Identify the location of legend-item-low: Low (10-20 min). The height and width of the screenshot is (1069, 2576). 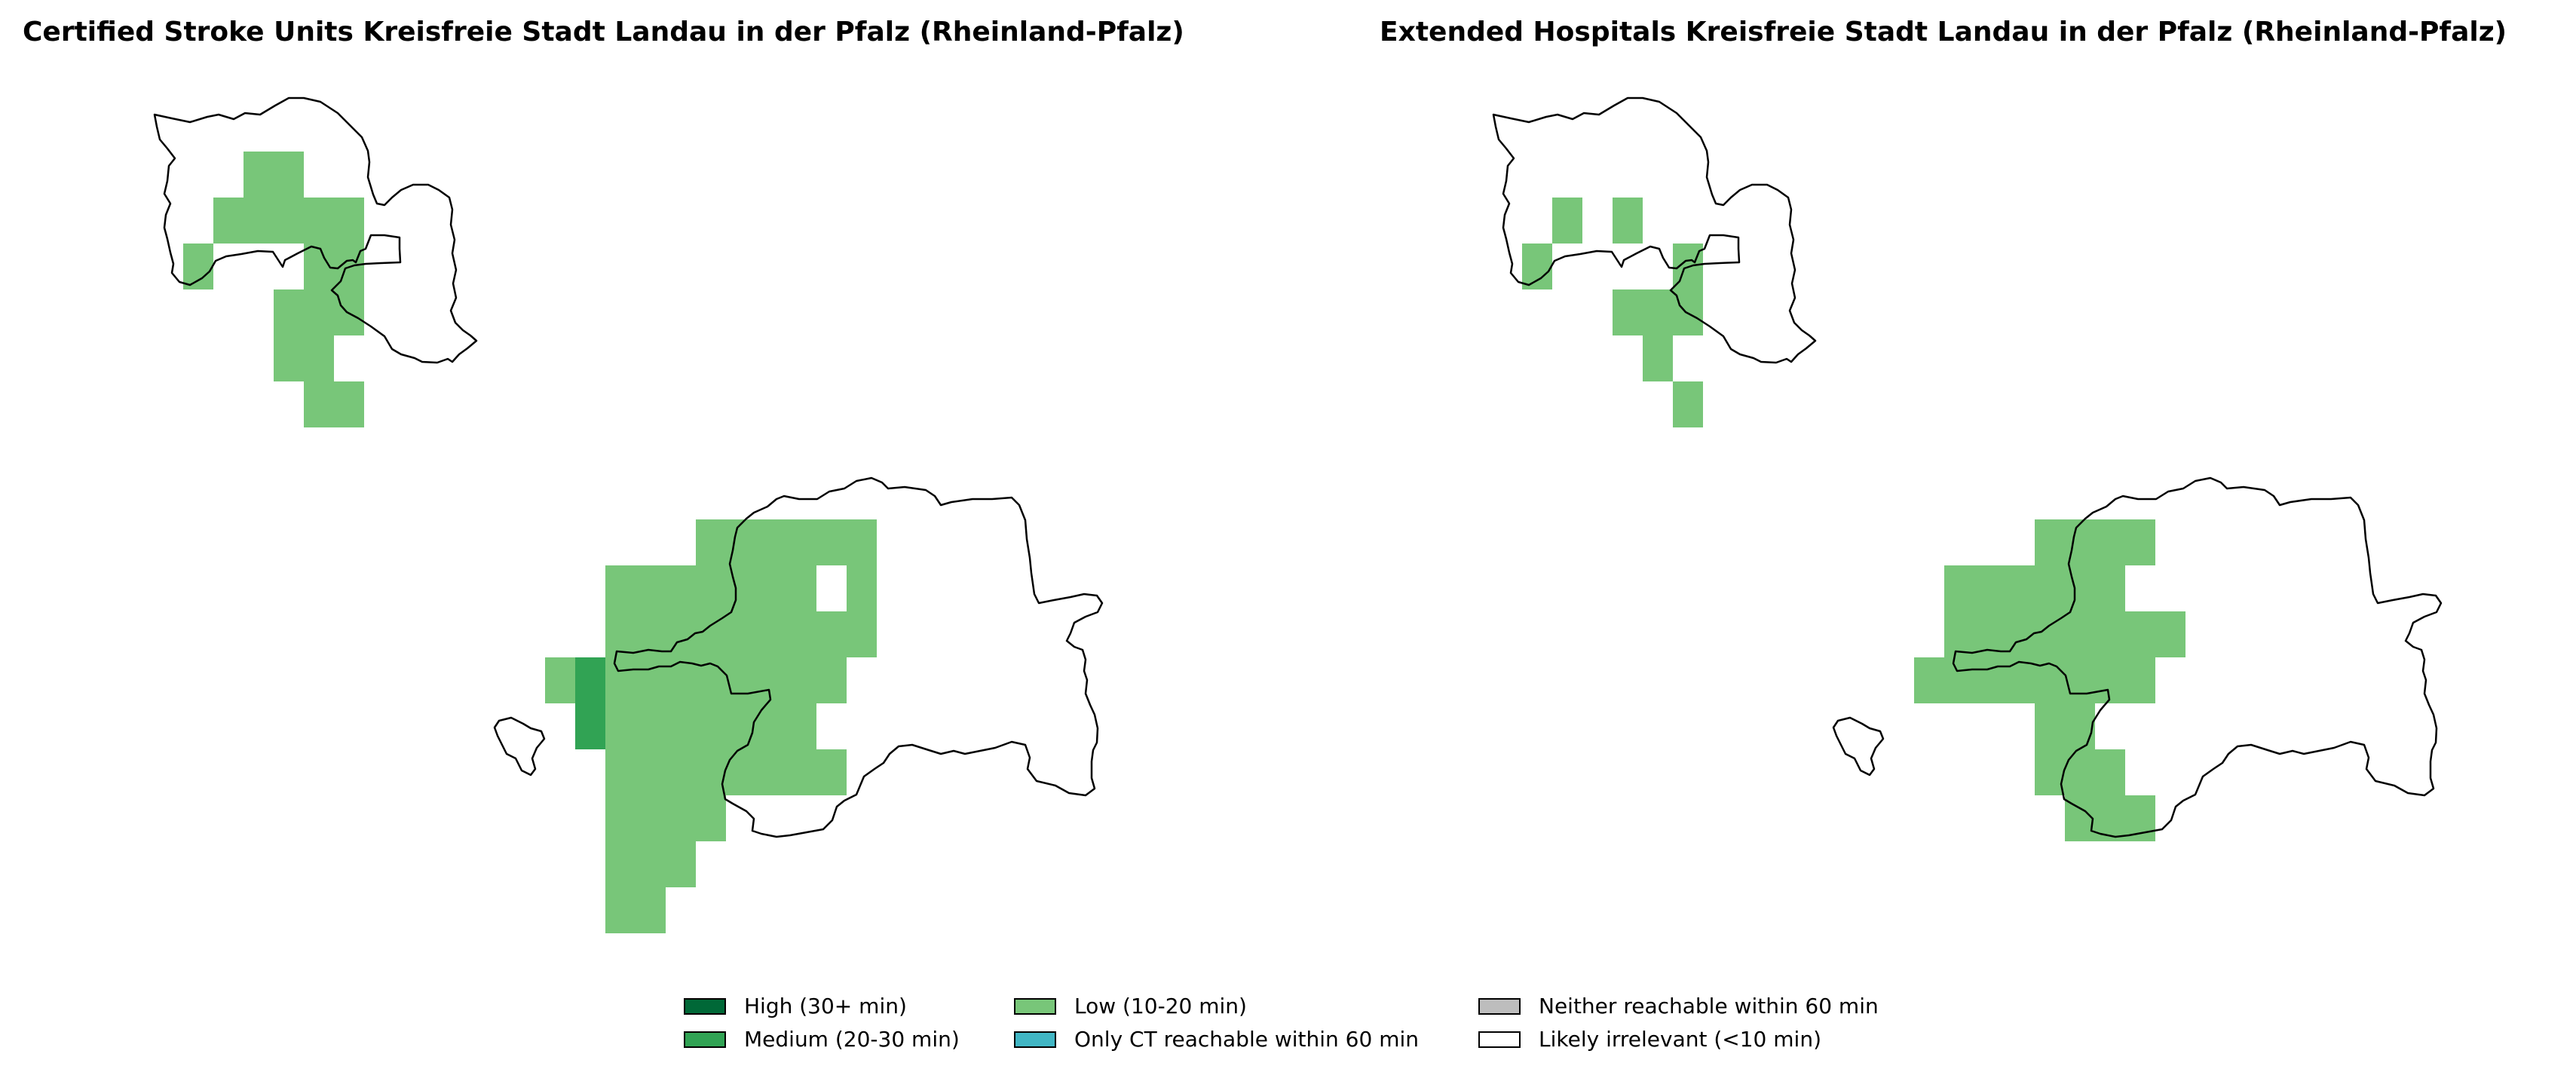
(1130, 1006).